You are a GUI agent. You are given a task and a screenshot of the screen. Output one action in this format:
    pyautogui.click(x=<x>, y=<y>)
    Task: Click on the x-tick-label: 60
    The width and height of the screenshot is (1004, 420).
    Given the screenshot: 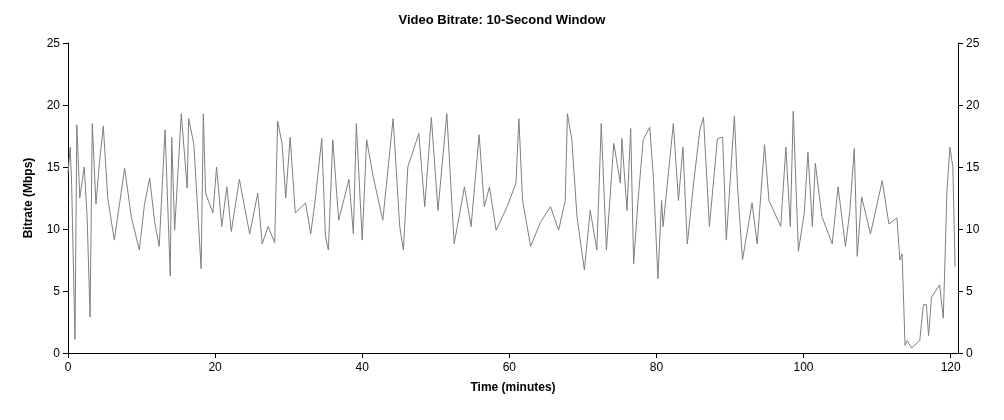 What is the action you would take?
    pyautogui.click(x=509, y=367)
    